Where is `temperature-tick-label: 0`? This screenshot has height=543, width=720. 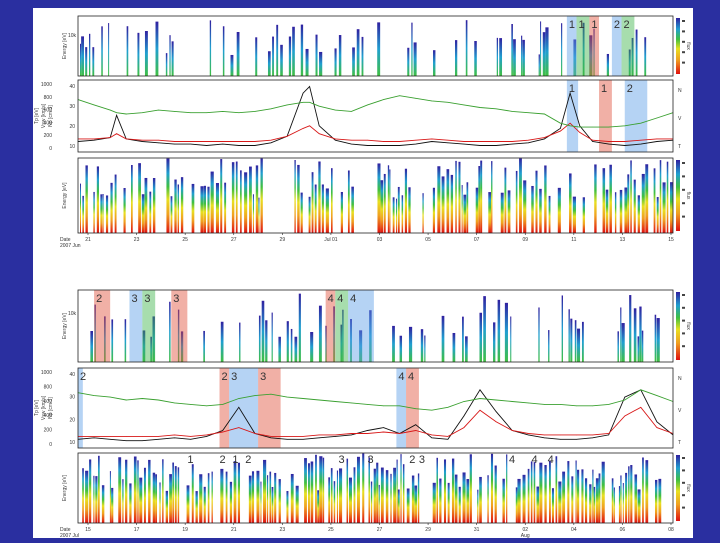 temperature-tick-label: 0 is located at coordinates (50, 149).